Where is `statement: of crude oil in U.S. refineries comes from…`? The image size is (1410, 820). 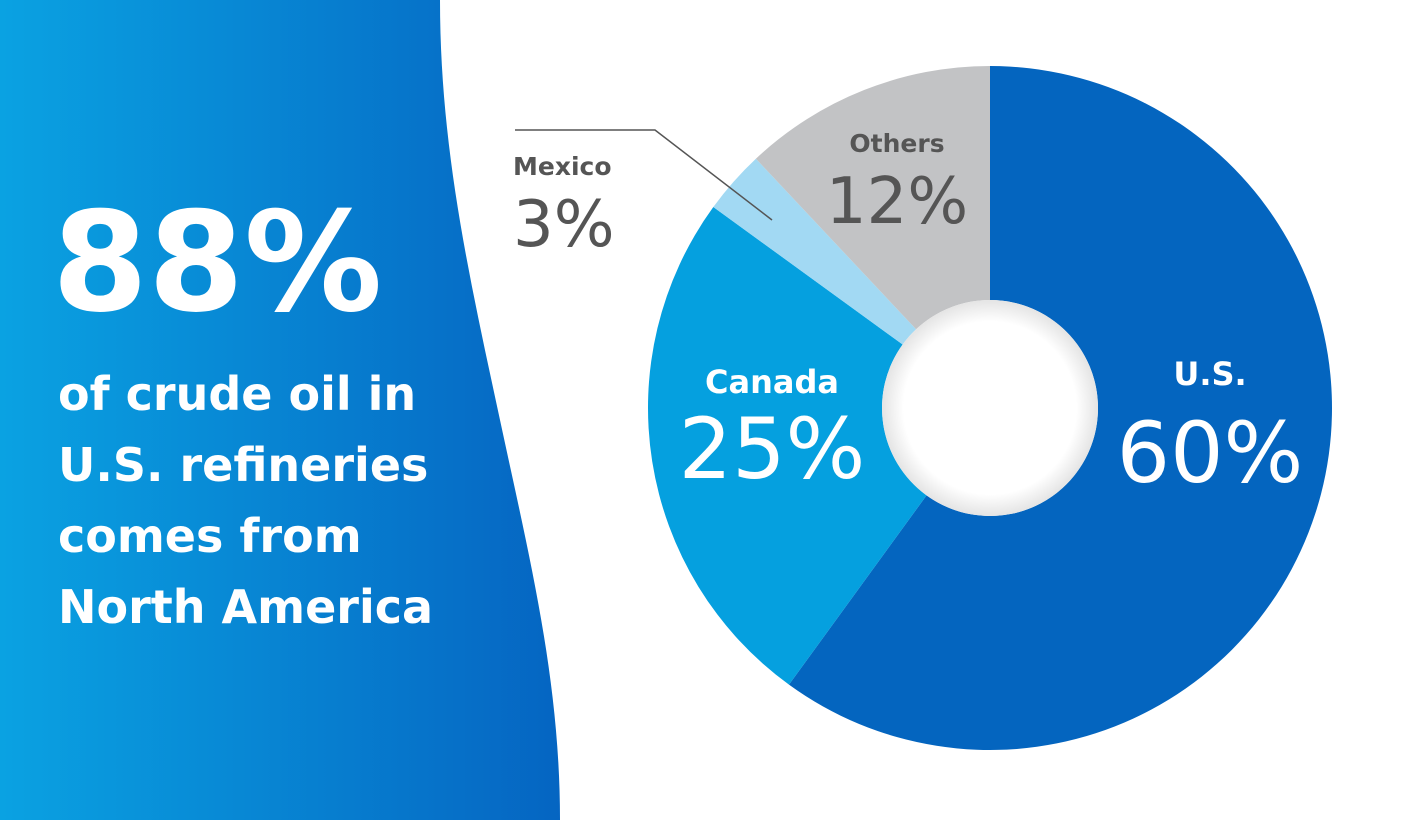
statement: of crude oil in U.S. refineries comes from… is located at coordinates (245, 500).